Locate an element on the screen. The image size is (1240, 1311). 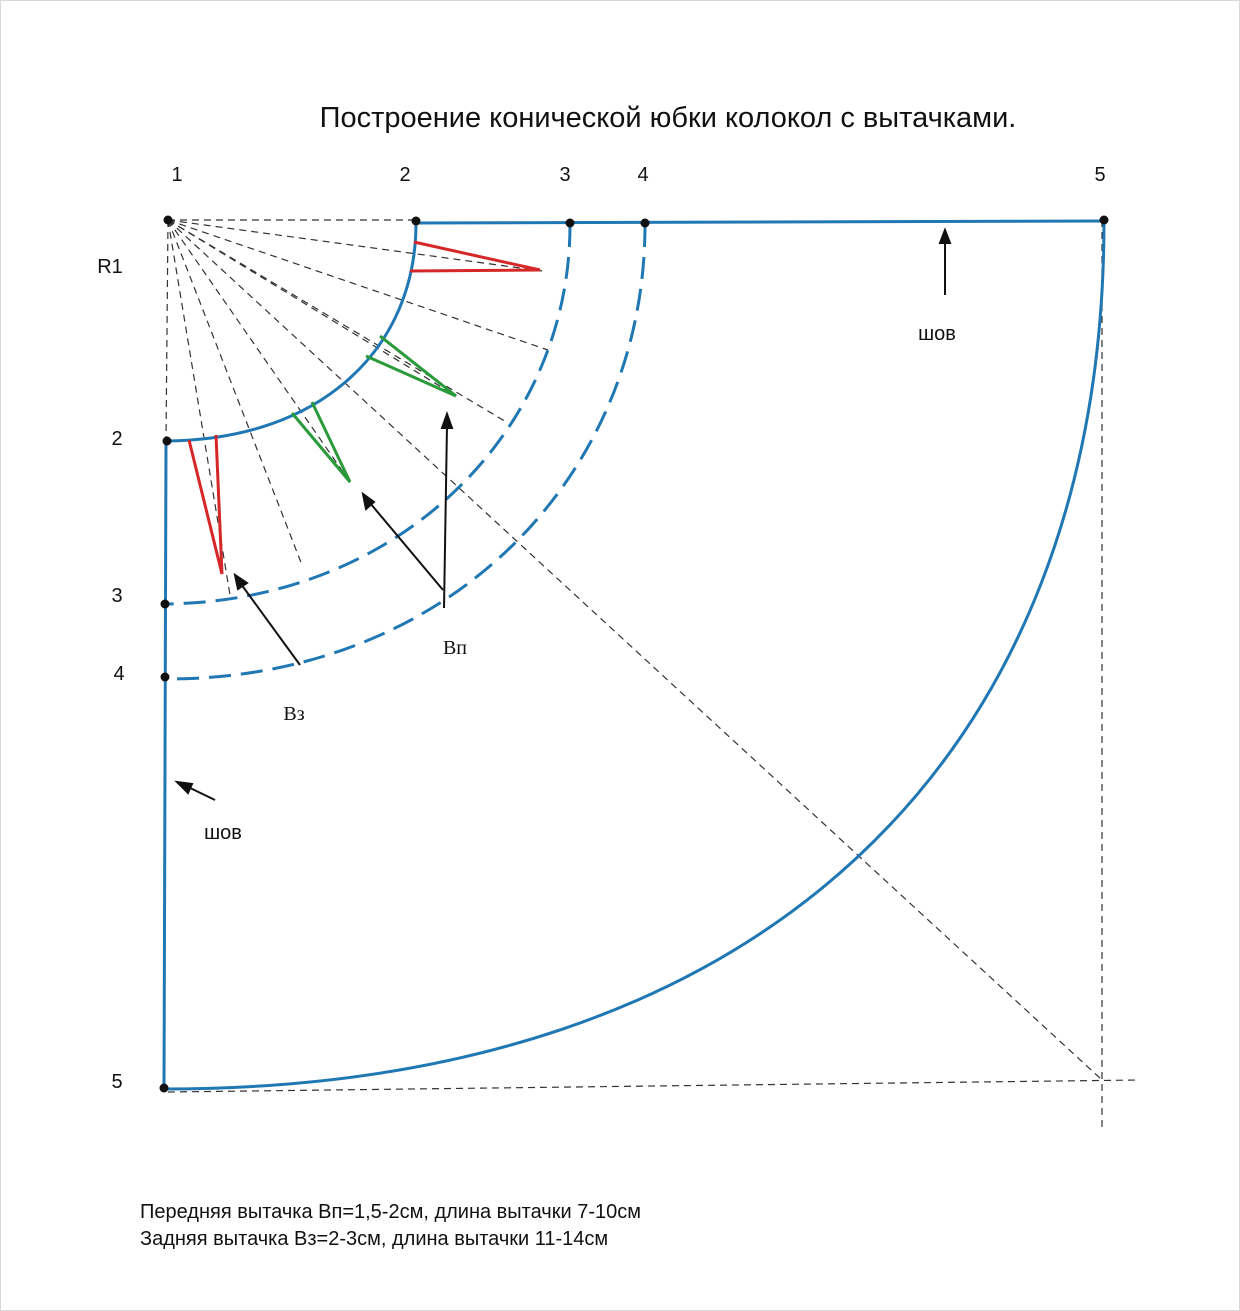
top-point-labels: 1 2 3 4 5 is located at coordinates (638, 175).